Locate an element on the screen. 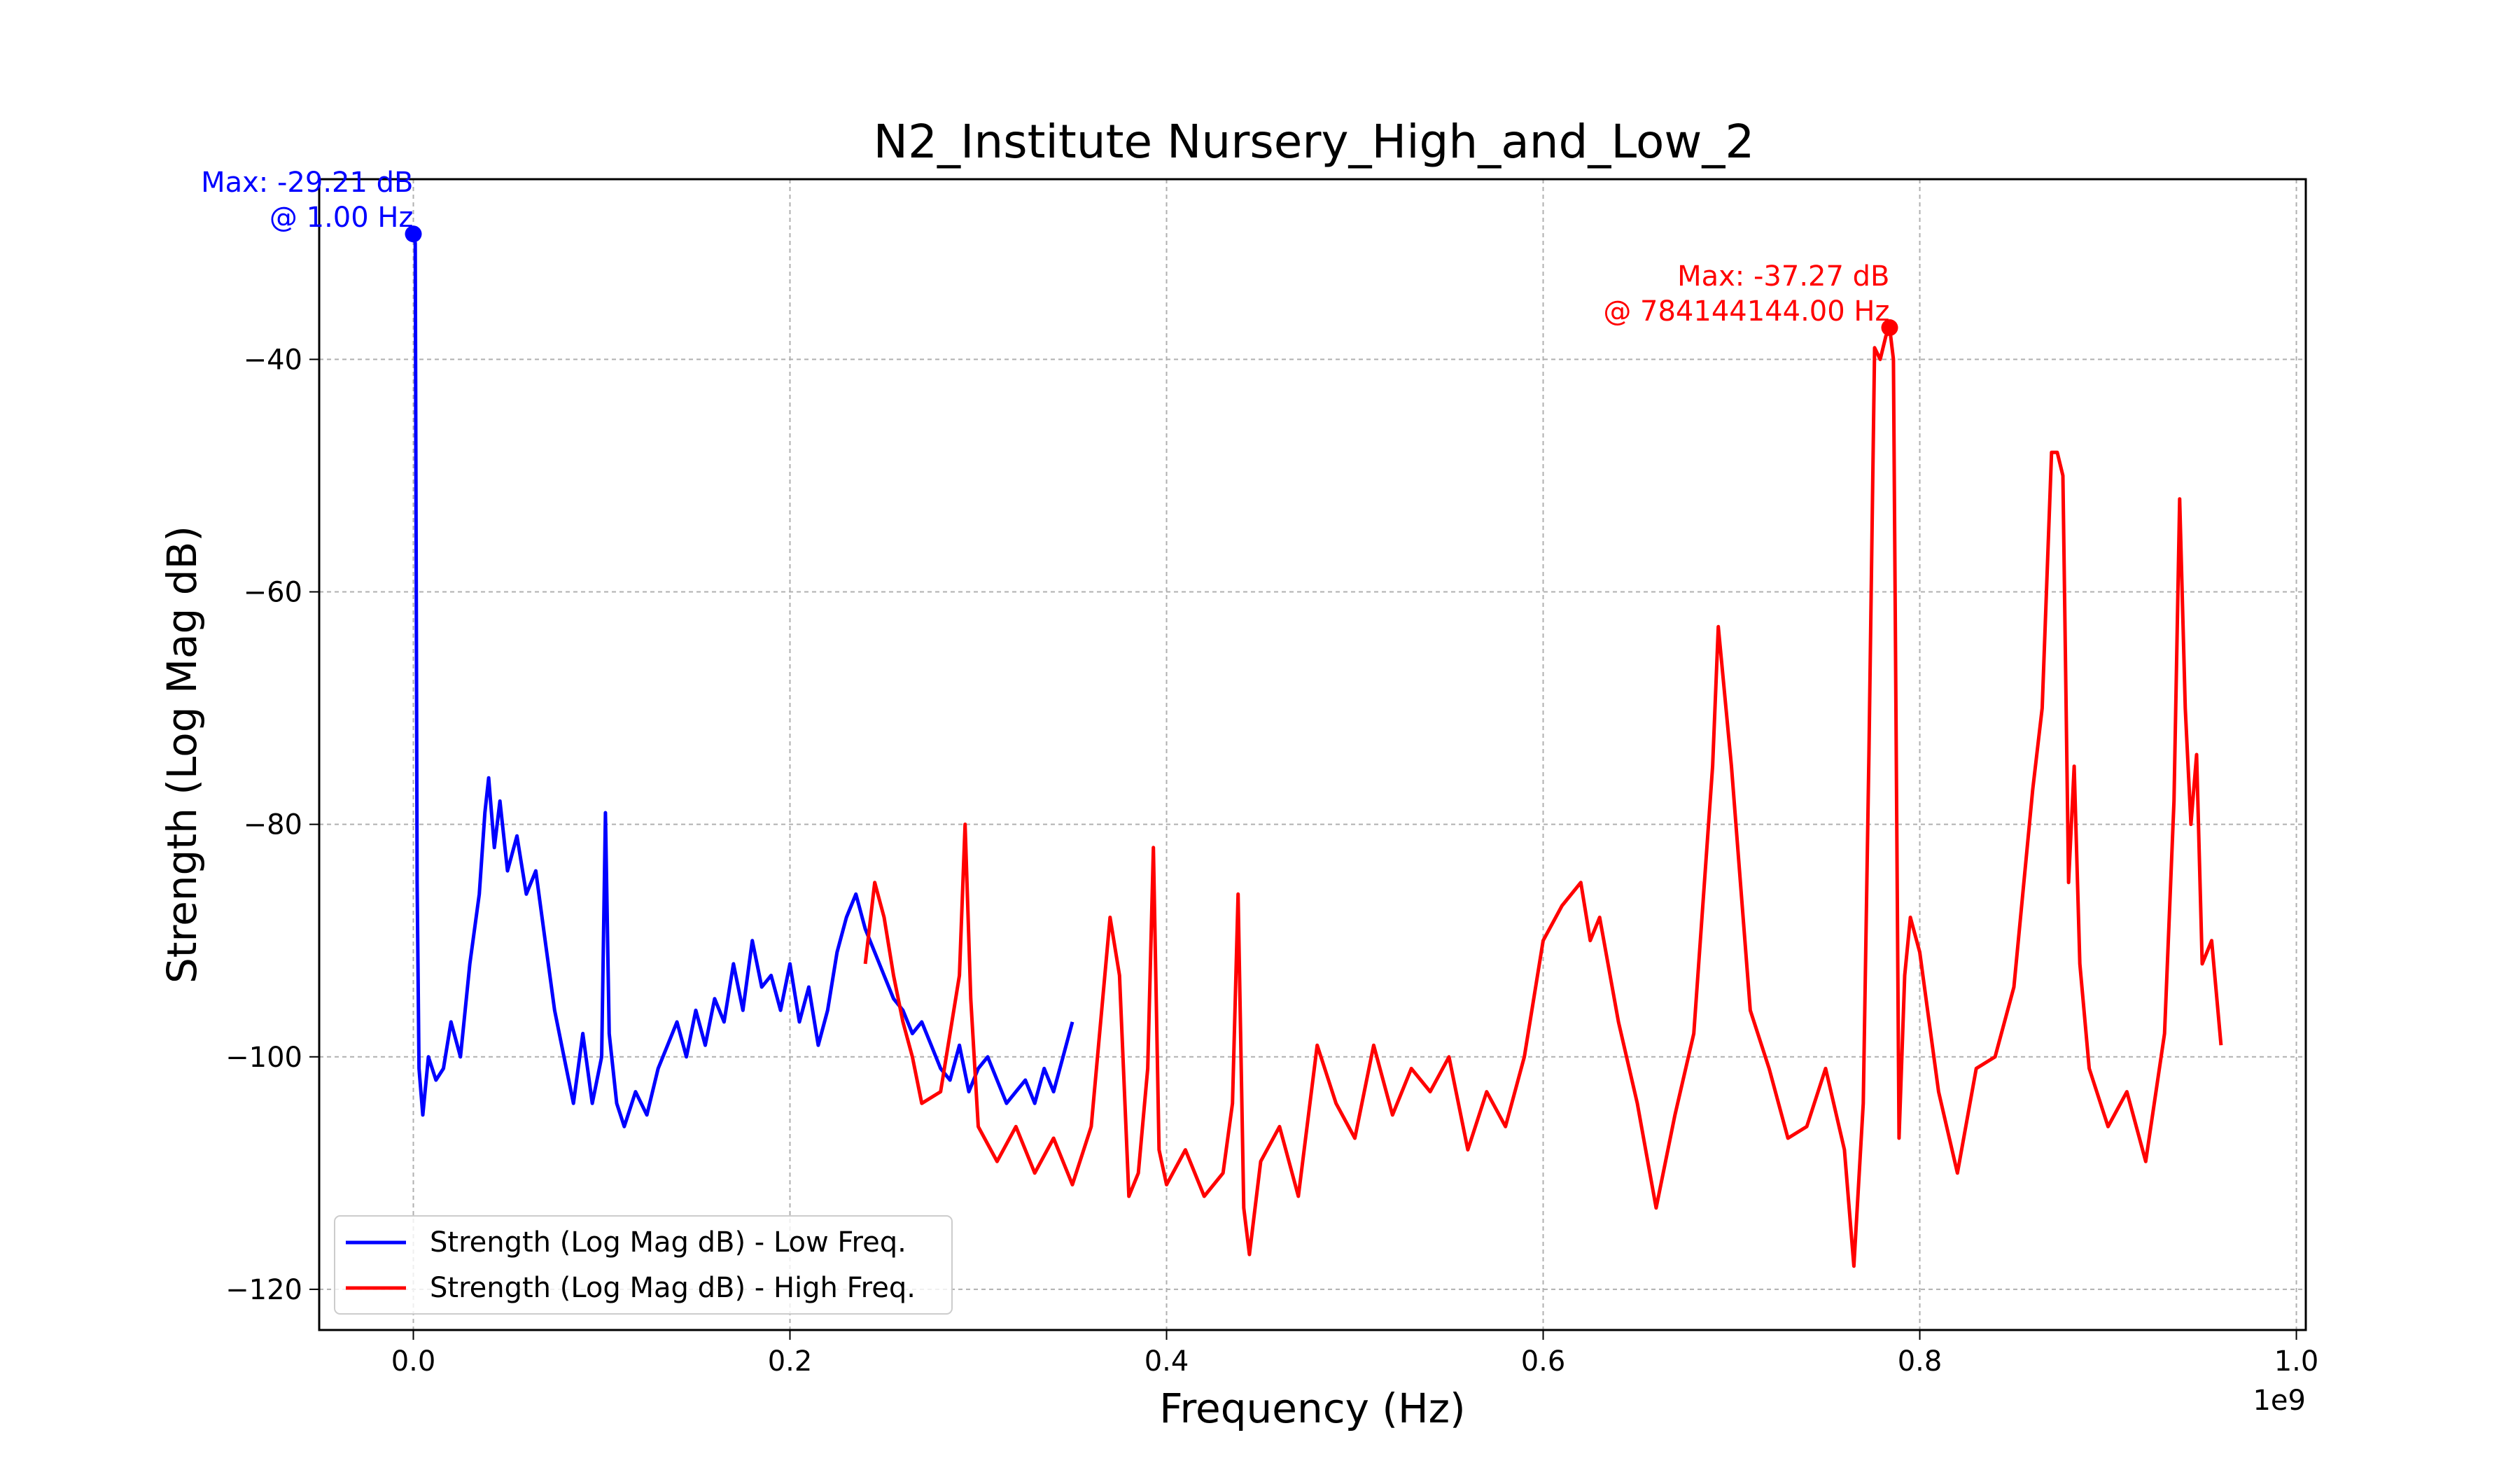 Image resolution: width=2520 pixels, height=1470 pixels. y-tick-label: −80 is located at coordinates (273, 825).